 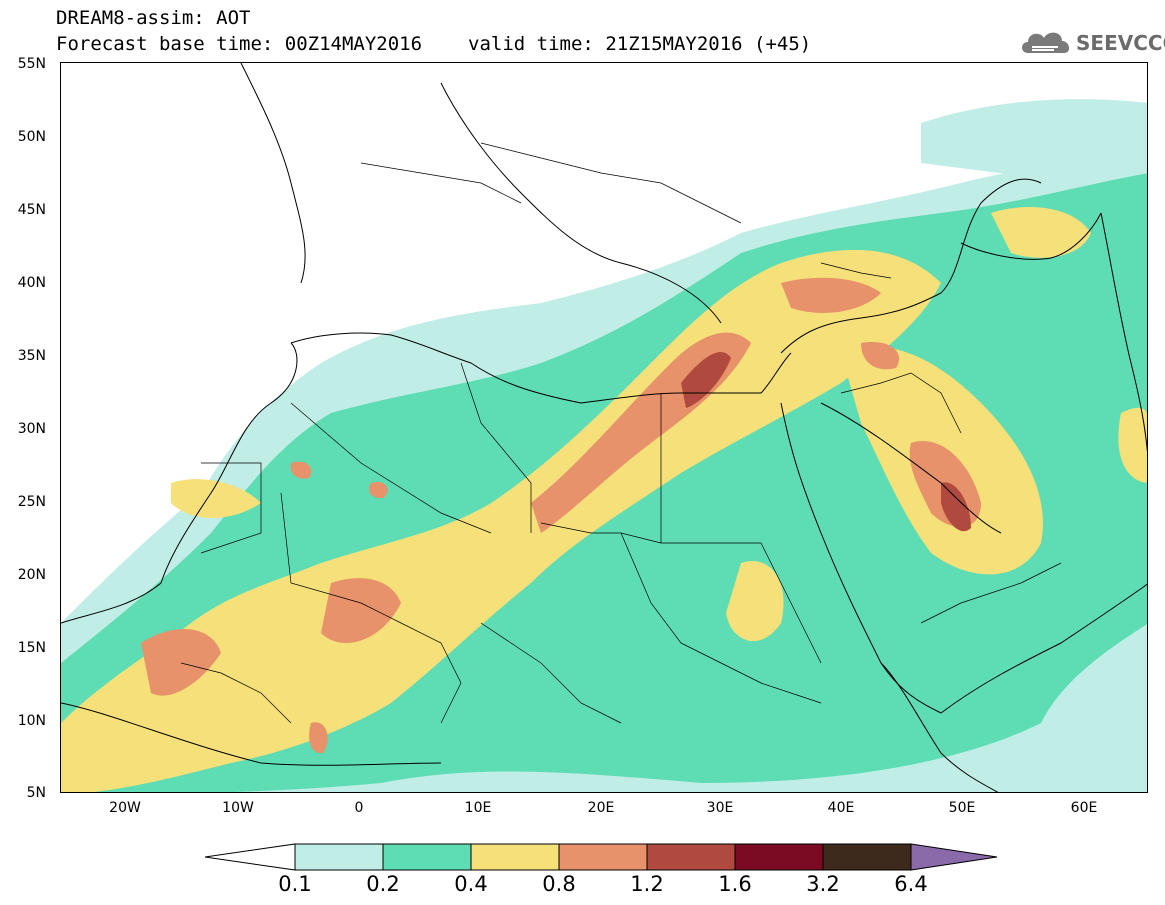 I want to click on lat-label: 10N, so click(x=31, y=721).